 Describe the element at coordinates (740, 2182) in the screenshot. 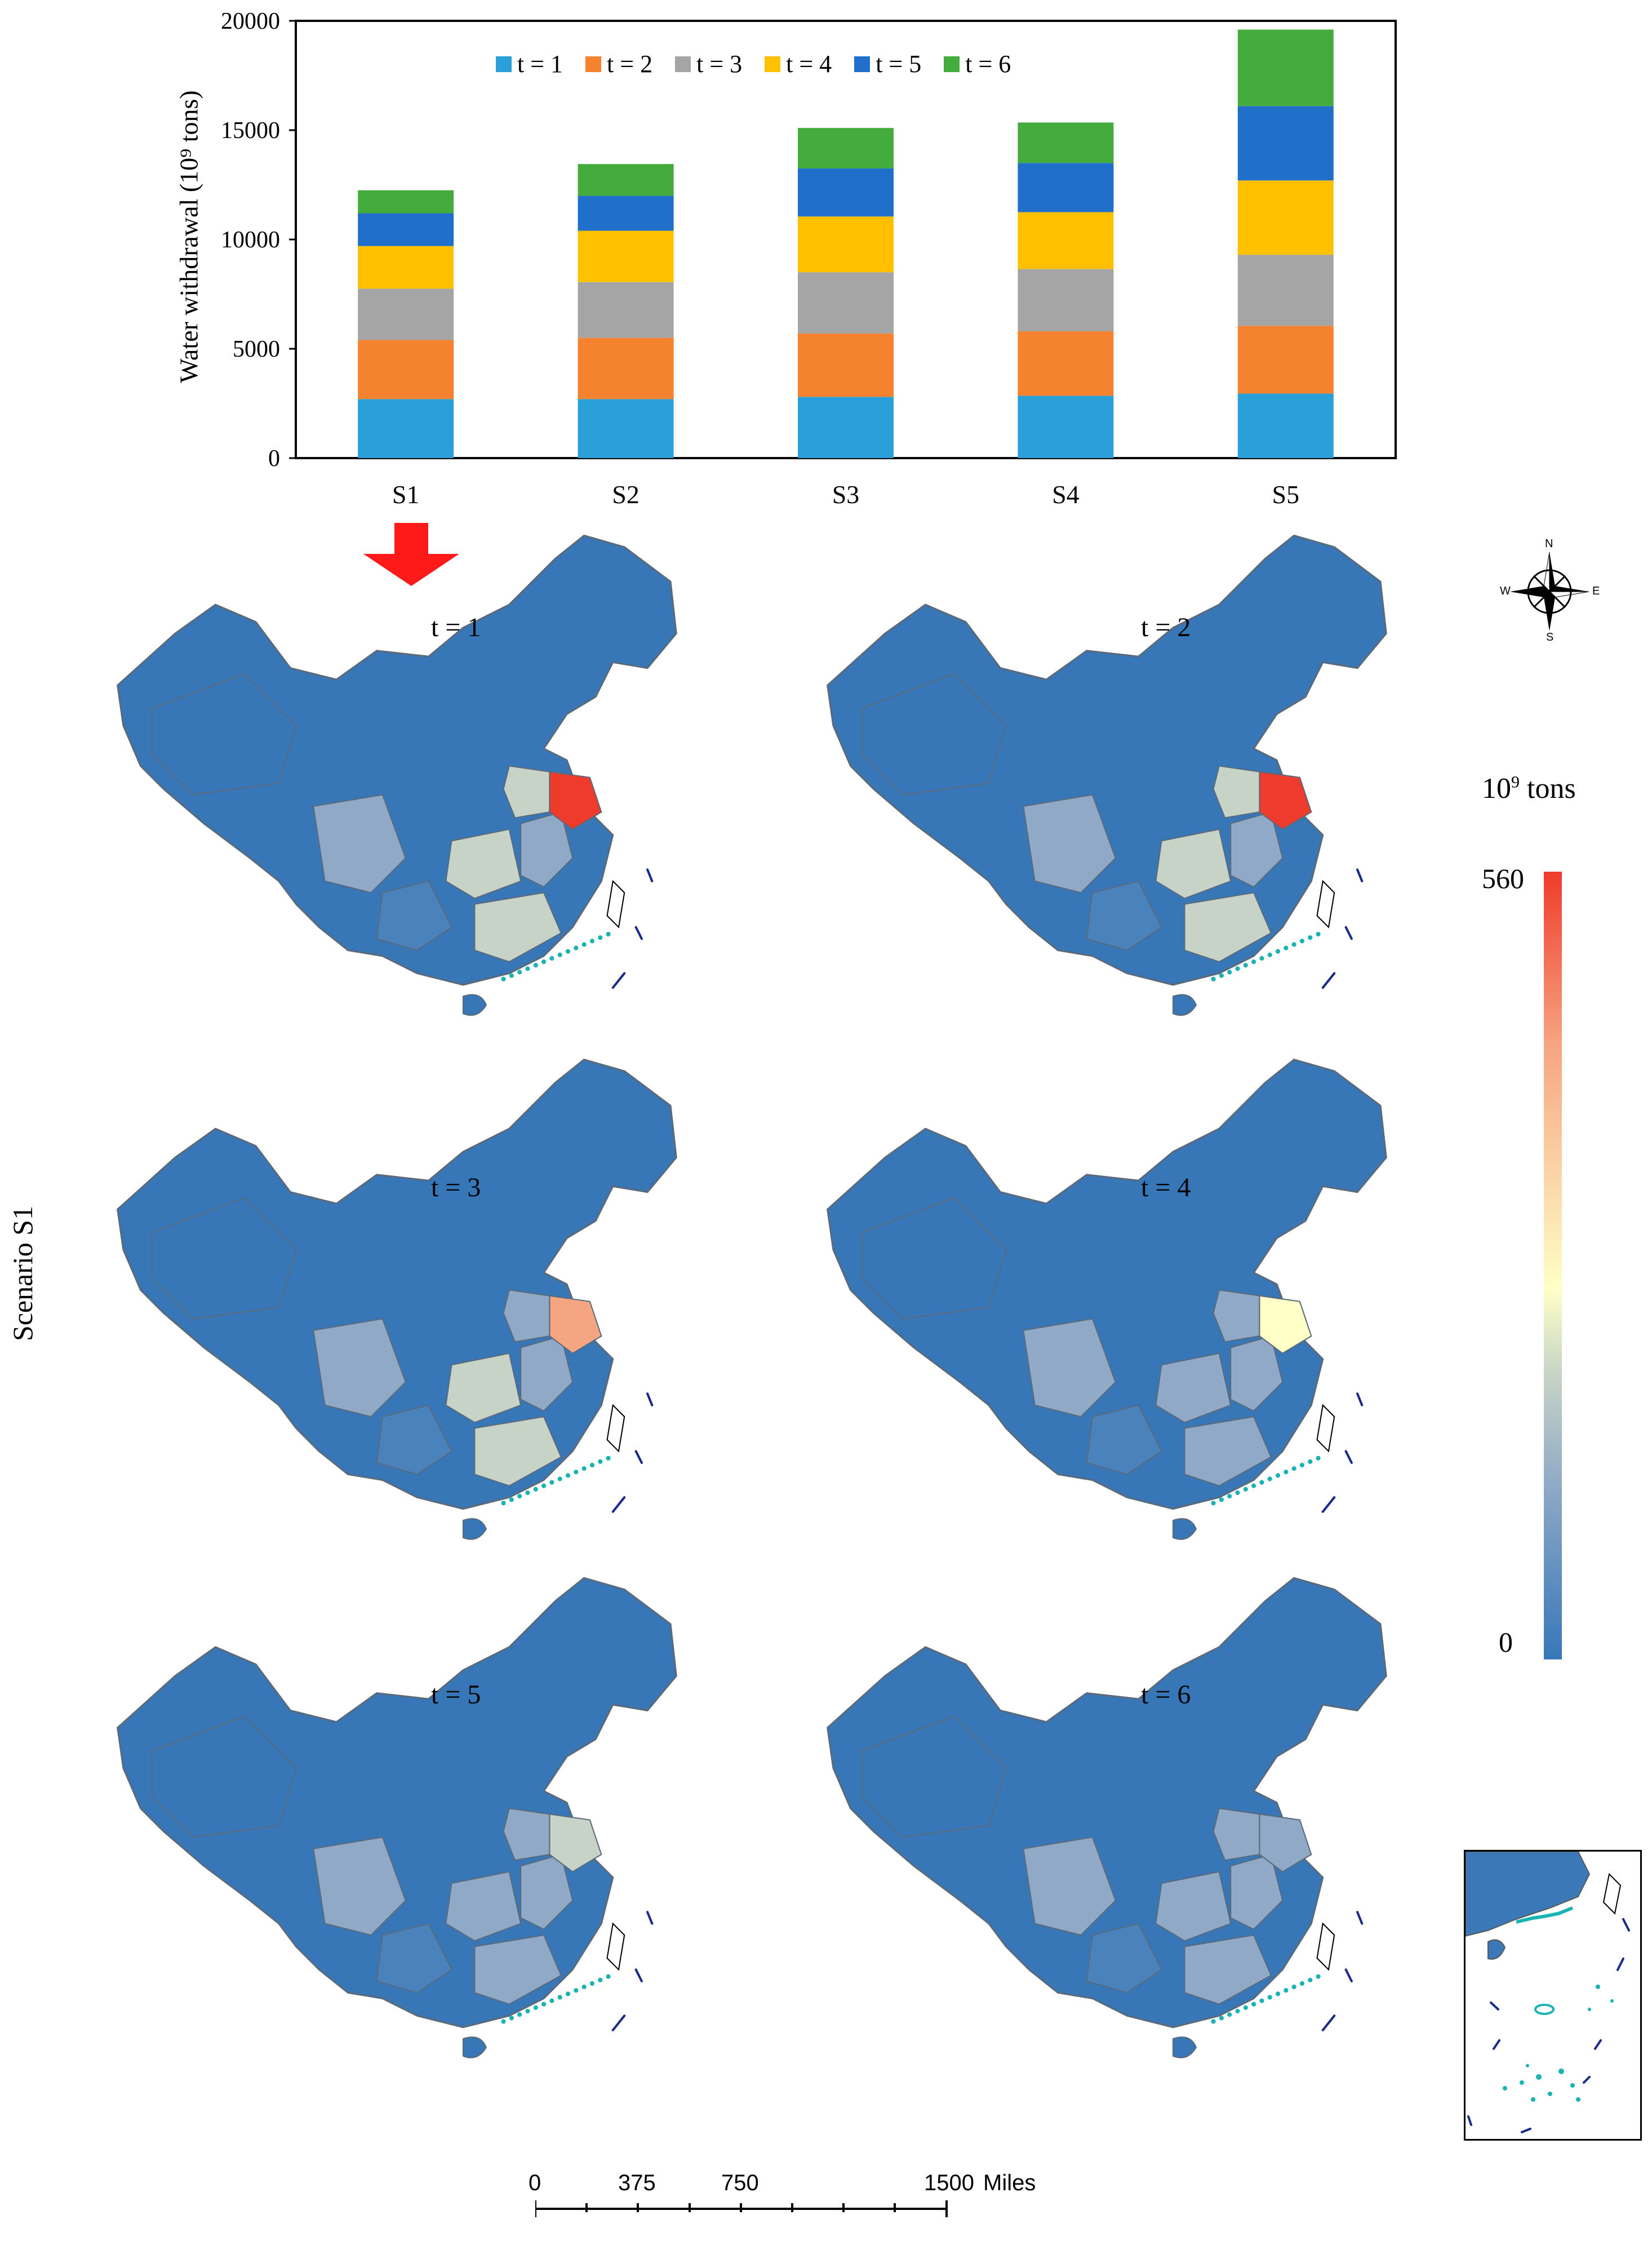

I see `scale-label-750: 750` at that location.